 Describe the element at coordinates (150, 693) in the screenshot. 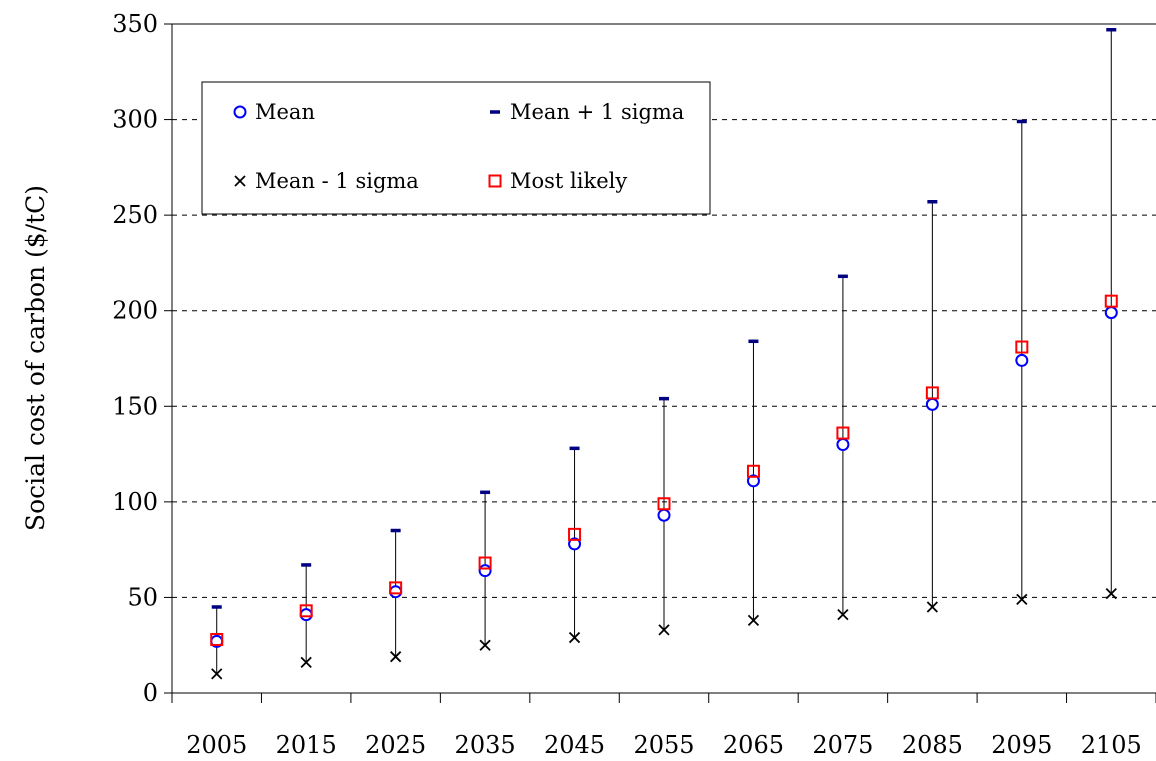

I see `y-tick-label: 0` at that location.